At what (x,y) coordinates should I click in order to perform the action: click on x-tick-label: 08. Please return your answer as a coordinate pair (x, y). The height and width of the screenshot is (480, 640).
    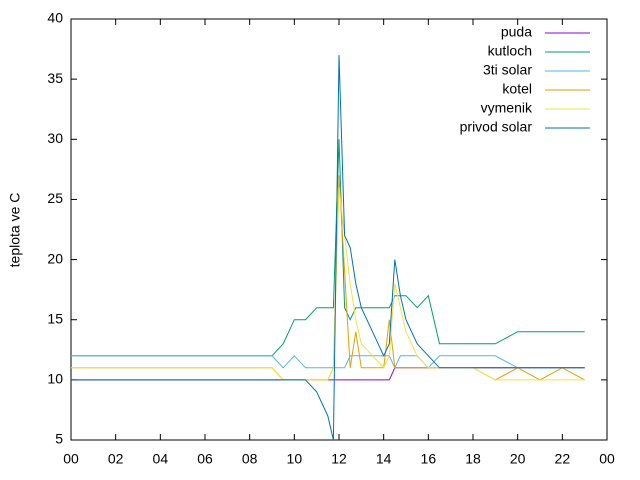
    Looking at the image, I should click on (250, 459).